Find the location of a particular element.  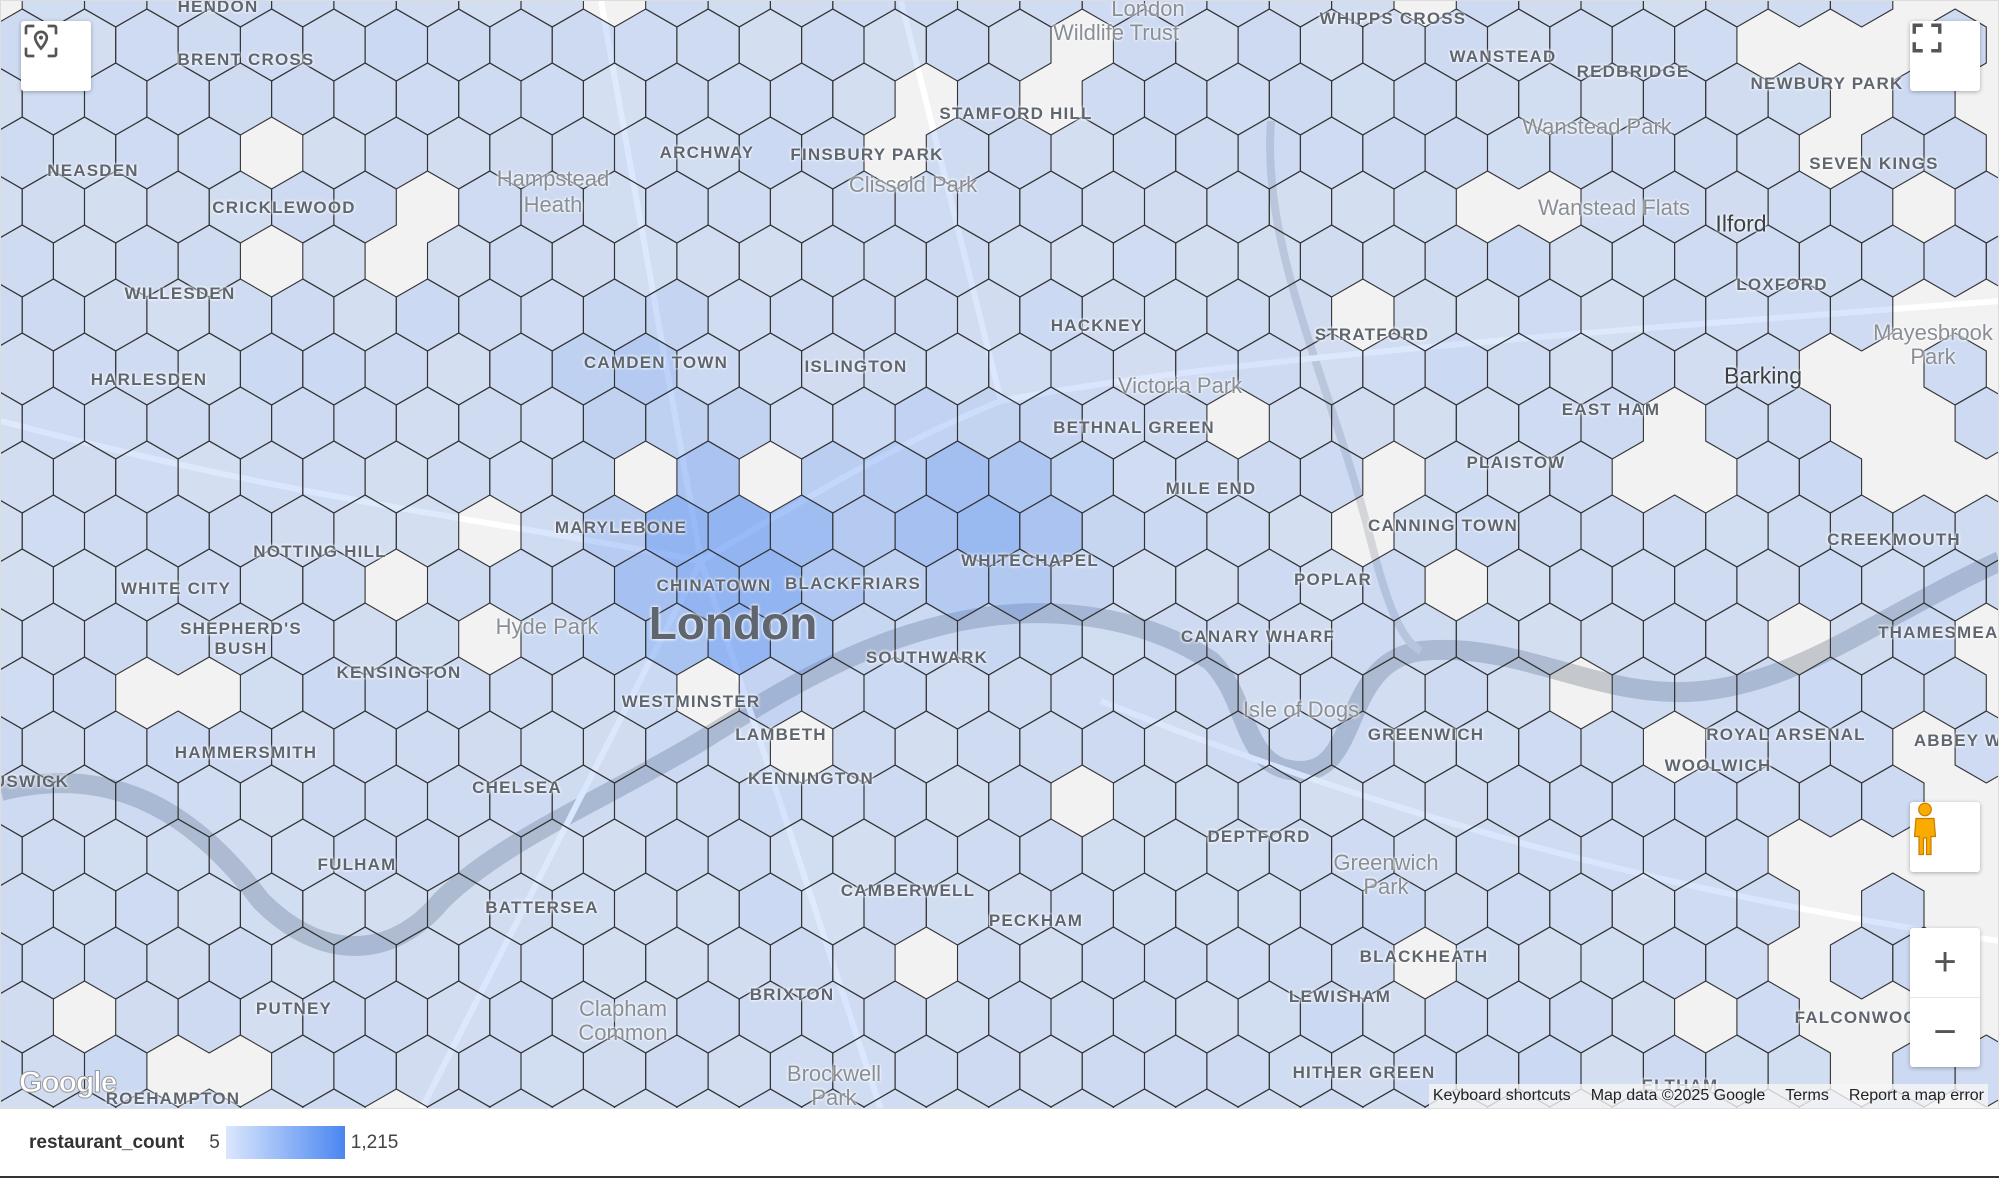

place-label: BLACKHEATH is located at coordinates (1424, 956).